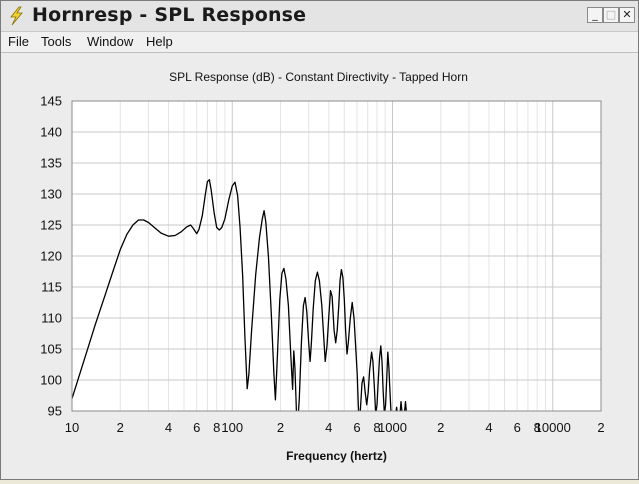 Image resolution: width=639 pixels, height=484 pixels. What do you see at coordinates (169, 15) in the screenshot?
I see `window-title: Hornresp - SPL Response` at bounding box center [169, 15].